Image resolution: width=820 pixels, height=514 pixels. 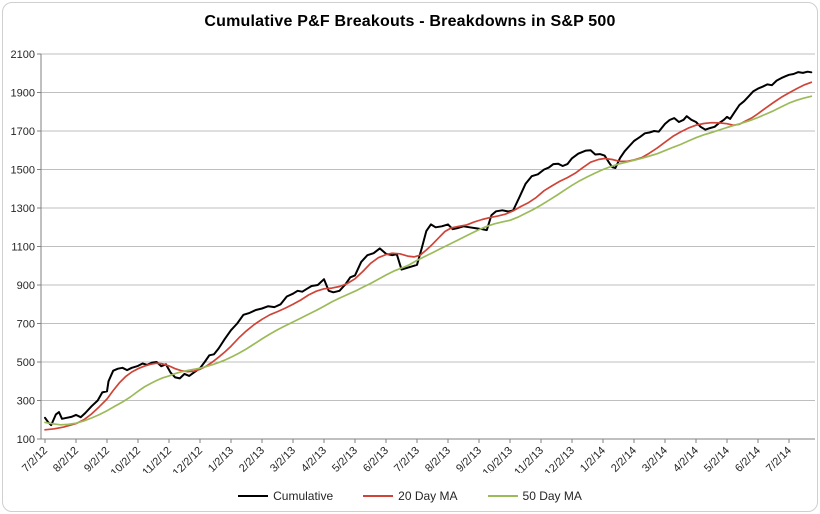 What do you see at coordinates (529, 459) in the screenshot?
I see `x-tick-label: 11/2/13` at bounding box center [529, 459].